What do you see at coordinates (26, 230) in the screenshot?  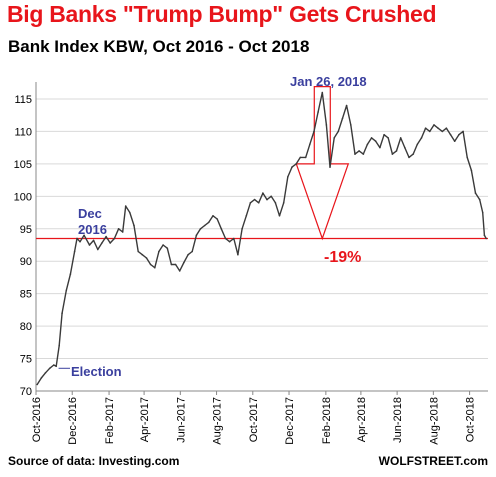 I see `y-tick-label-95: 95` at bounding box center [26, 230].